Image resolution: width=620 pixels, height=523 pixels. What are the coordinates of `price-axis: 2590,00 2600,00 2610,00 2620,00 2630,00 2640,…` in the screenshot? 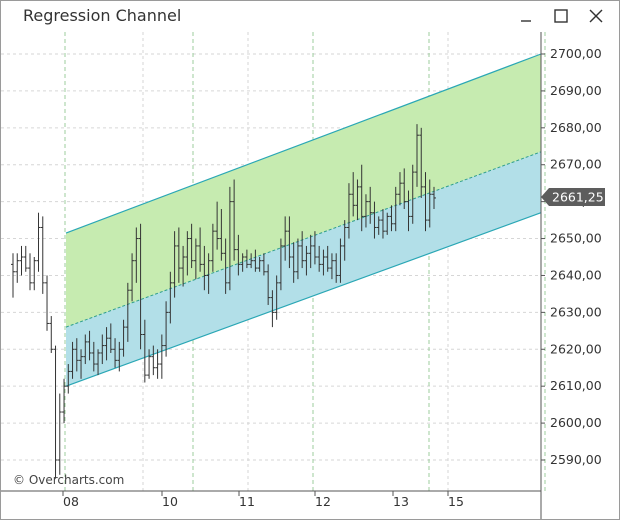 It's located at (571, 275).